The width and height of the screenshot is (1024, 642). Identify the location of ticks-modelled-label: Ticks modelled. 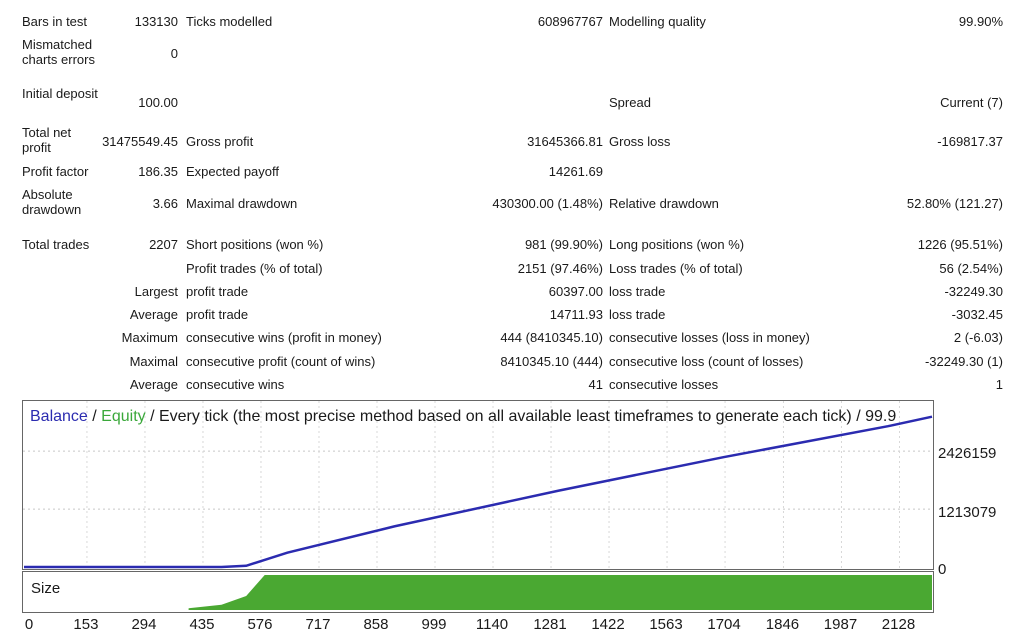
(229, 21).